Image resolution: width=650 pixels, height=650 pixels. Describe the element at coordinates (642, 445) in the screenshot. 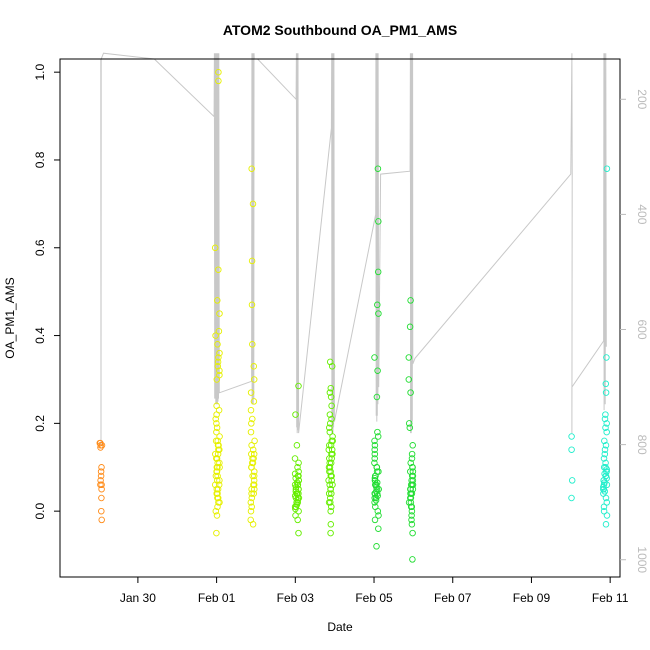

I see `y-right-tick-label: 800` at that location.